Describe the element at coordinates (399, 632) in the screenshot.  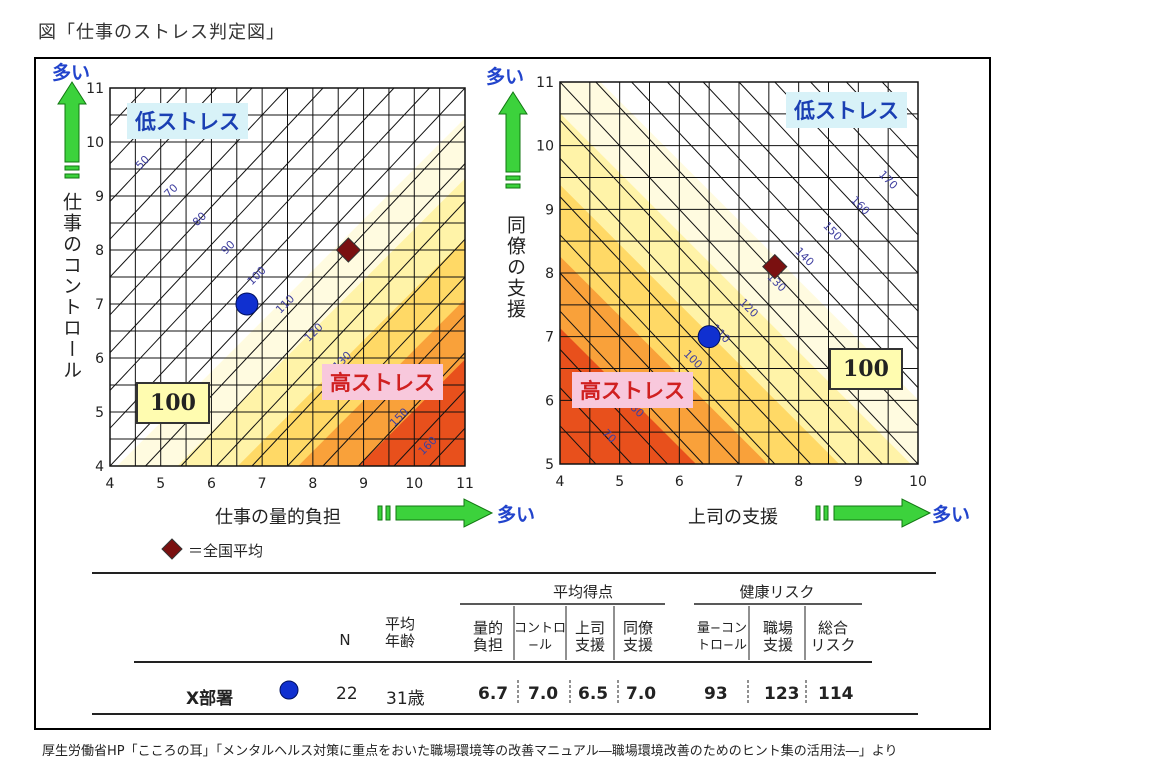
I see `table-col-age: 平均 年齢` at that location.